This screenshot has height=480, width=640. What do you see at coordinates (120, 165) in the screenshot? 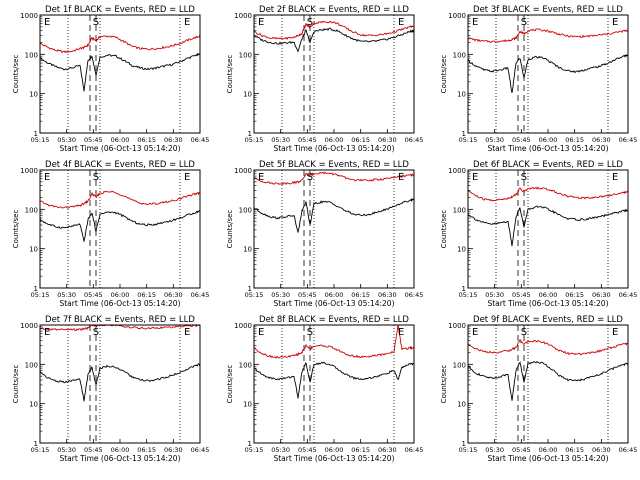
I see `panel-title: Det 4f BLACK = Events, RED = LLD` at bounding box center [120, 165].